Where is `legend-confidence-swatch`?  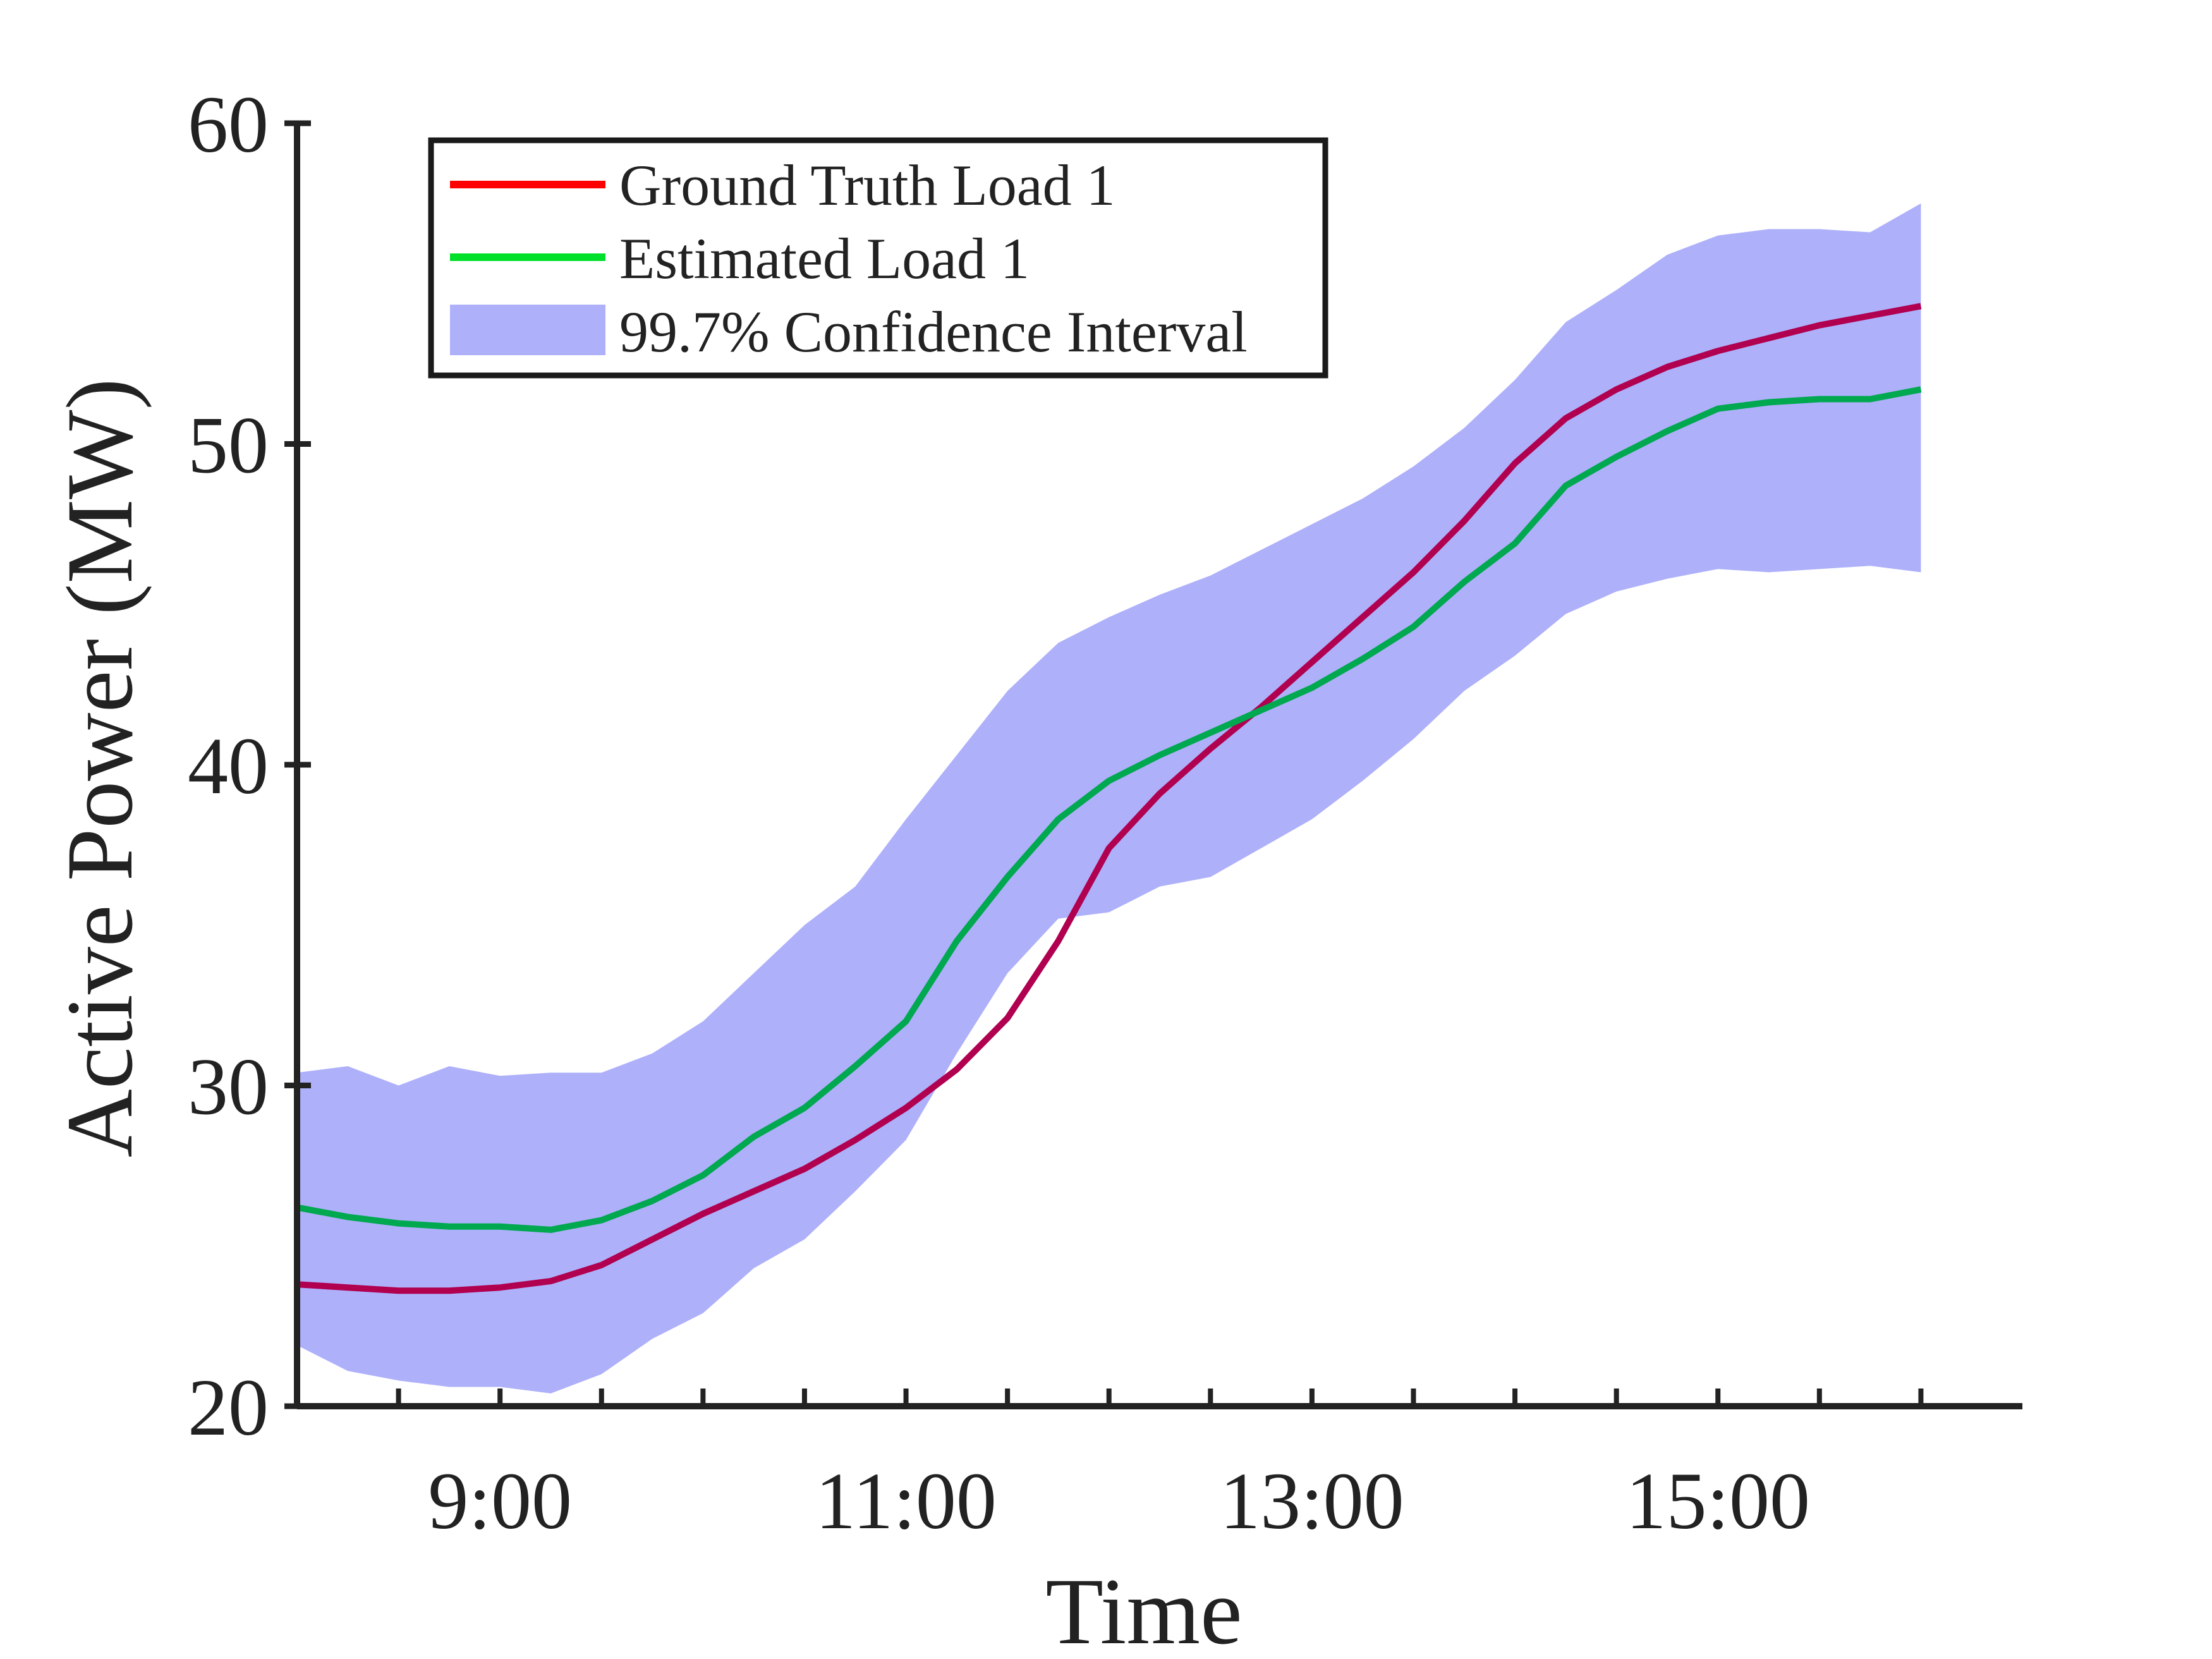 legend-confidence-swatch is located at coordinates (527, 330).